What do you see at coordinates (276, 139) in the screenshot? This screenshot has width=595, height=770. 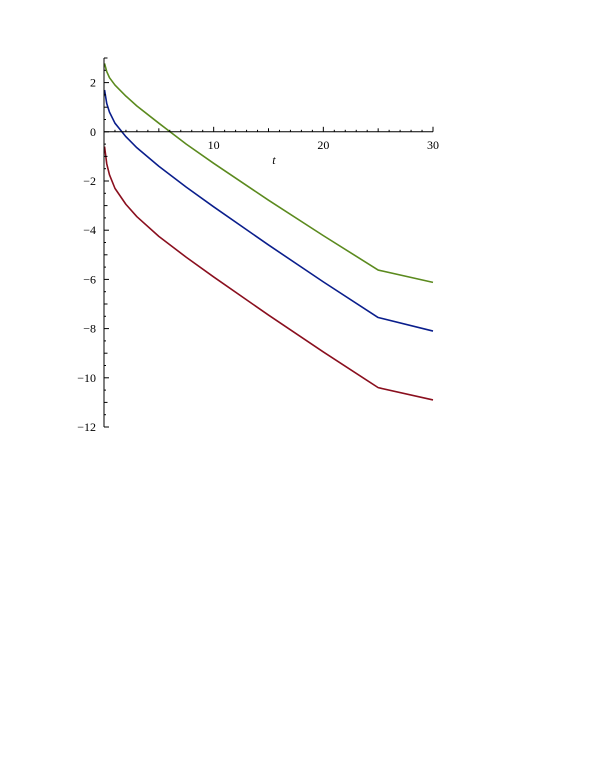 I see `x-ticks: 10 20 30` at bounding box center [276, 139].